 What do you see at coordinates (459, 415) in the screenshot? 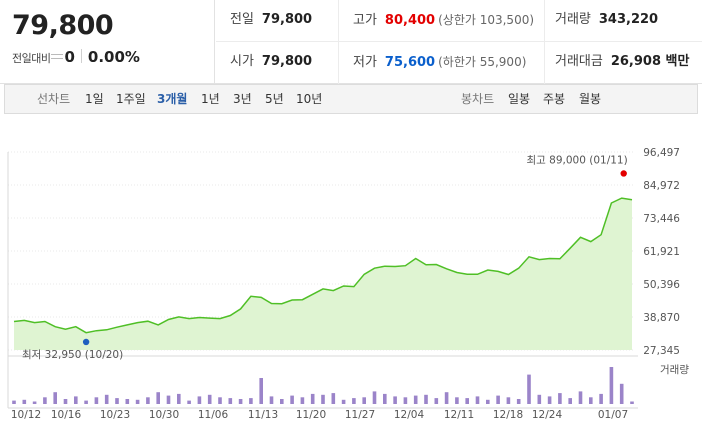
I see `x-tick-label: 12/11` at bounding box center [459, 415].